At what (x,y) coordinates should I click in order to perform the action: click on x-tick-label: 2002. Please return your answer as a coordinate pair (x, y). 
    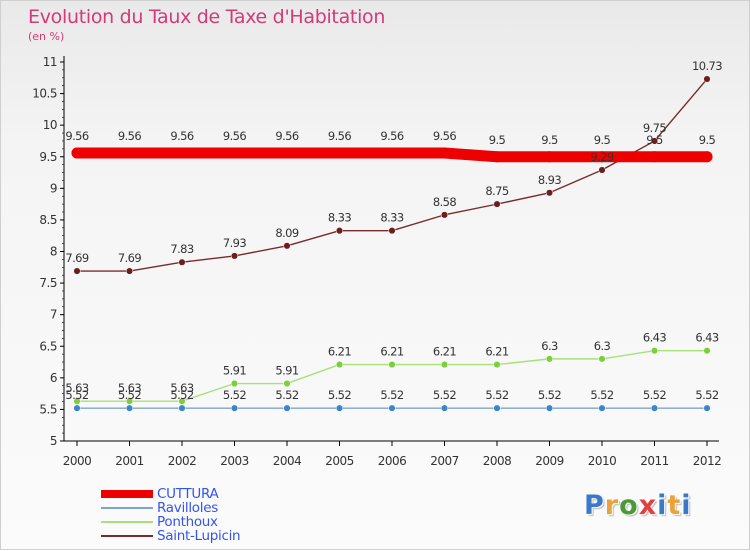
    Looking at the image, I should click on (182, 461).